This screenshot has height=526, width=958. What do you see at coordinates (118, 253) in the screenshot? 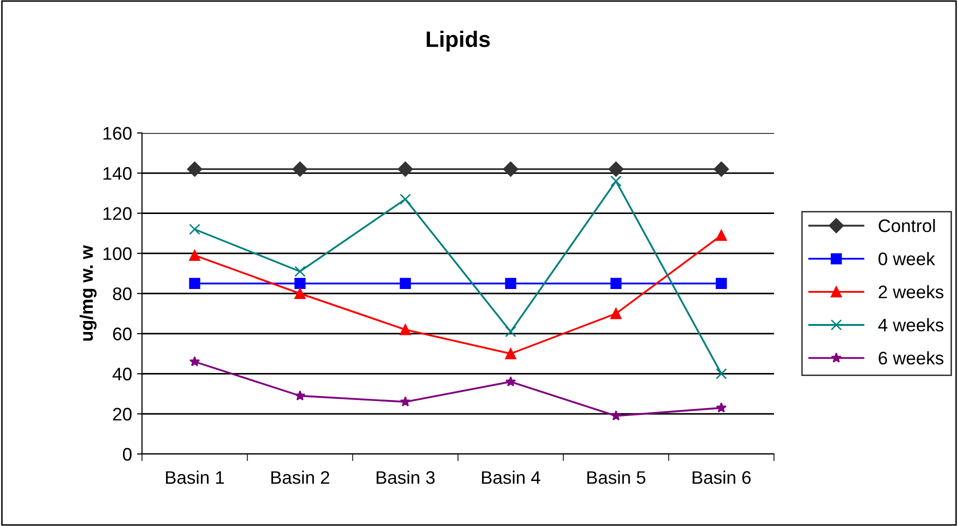
I see `y-tick-label: 100` at bounding box center [118, 253].